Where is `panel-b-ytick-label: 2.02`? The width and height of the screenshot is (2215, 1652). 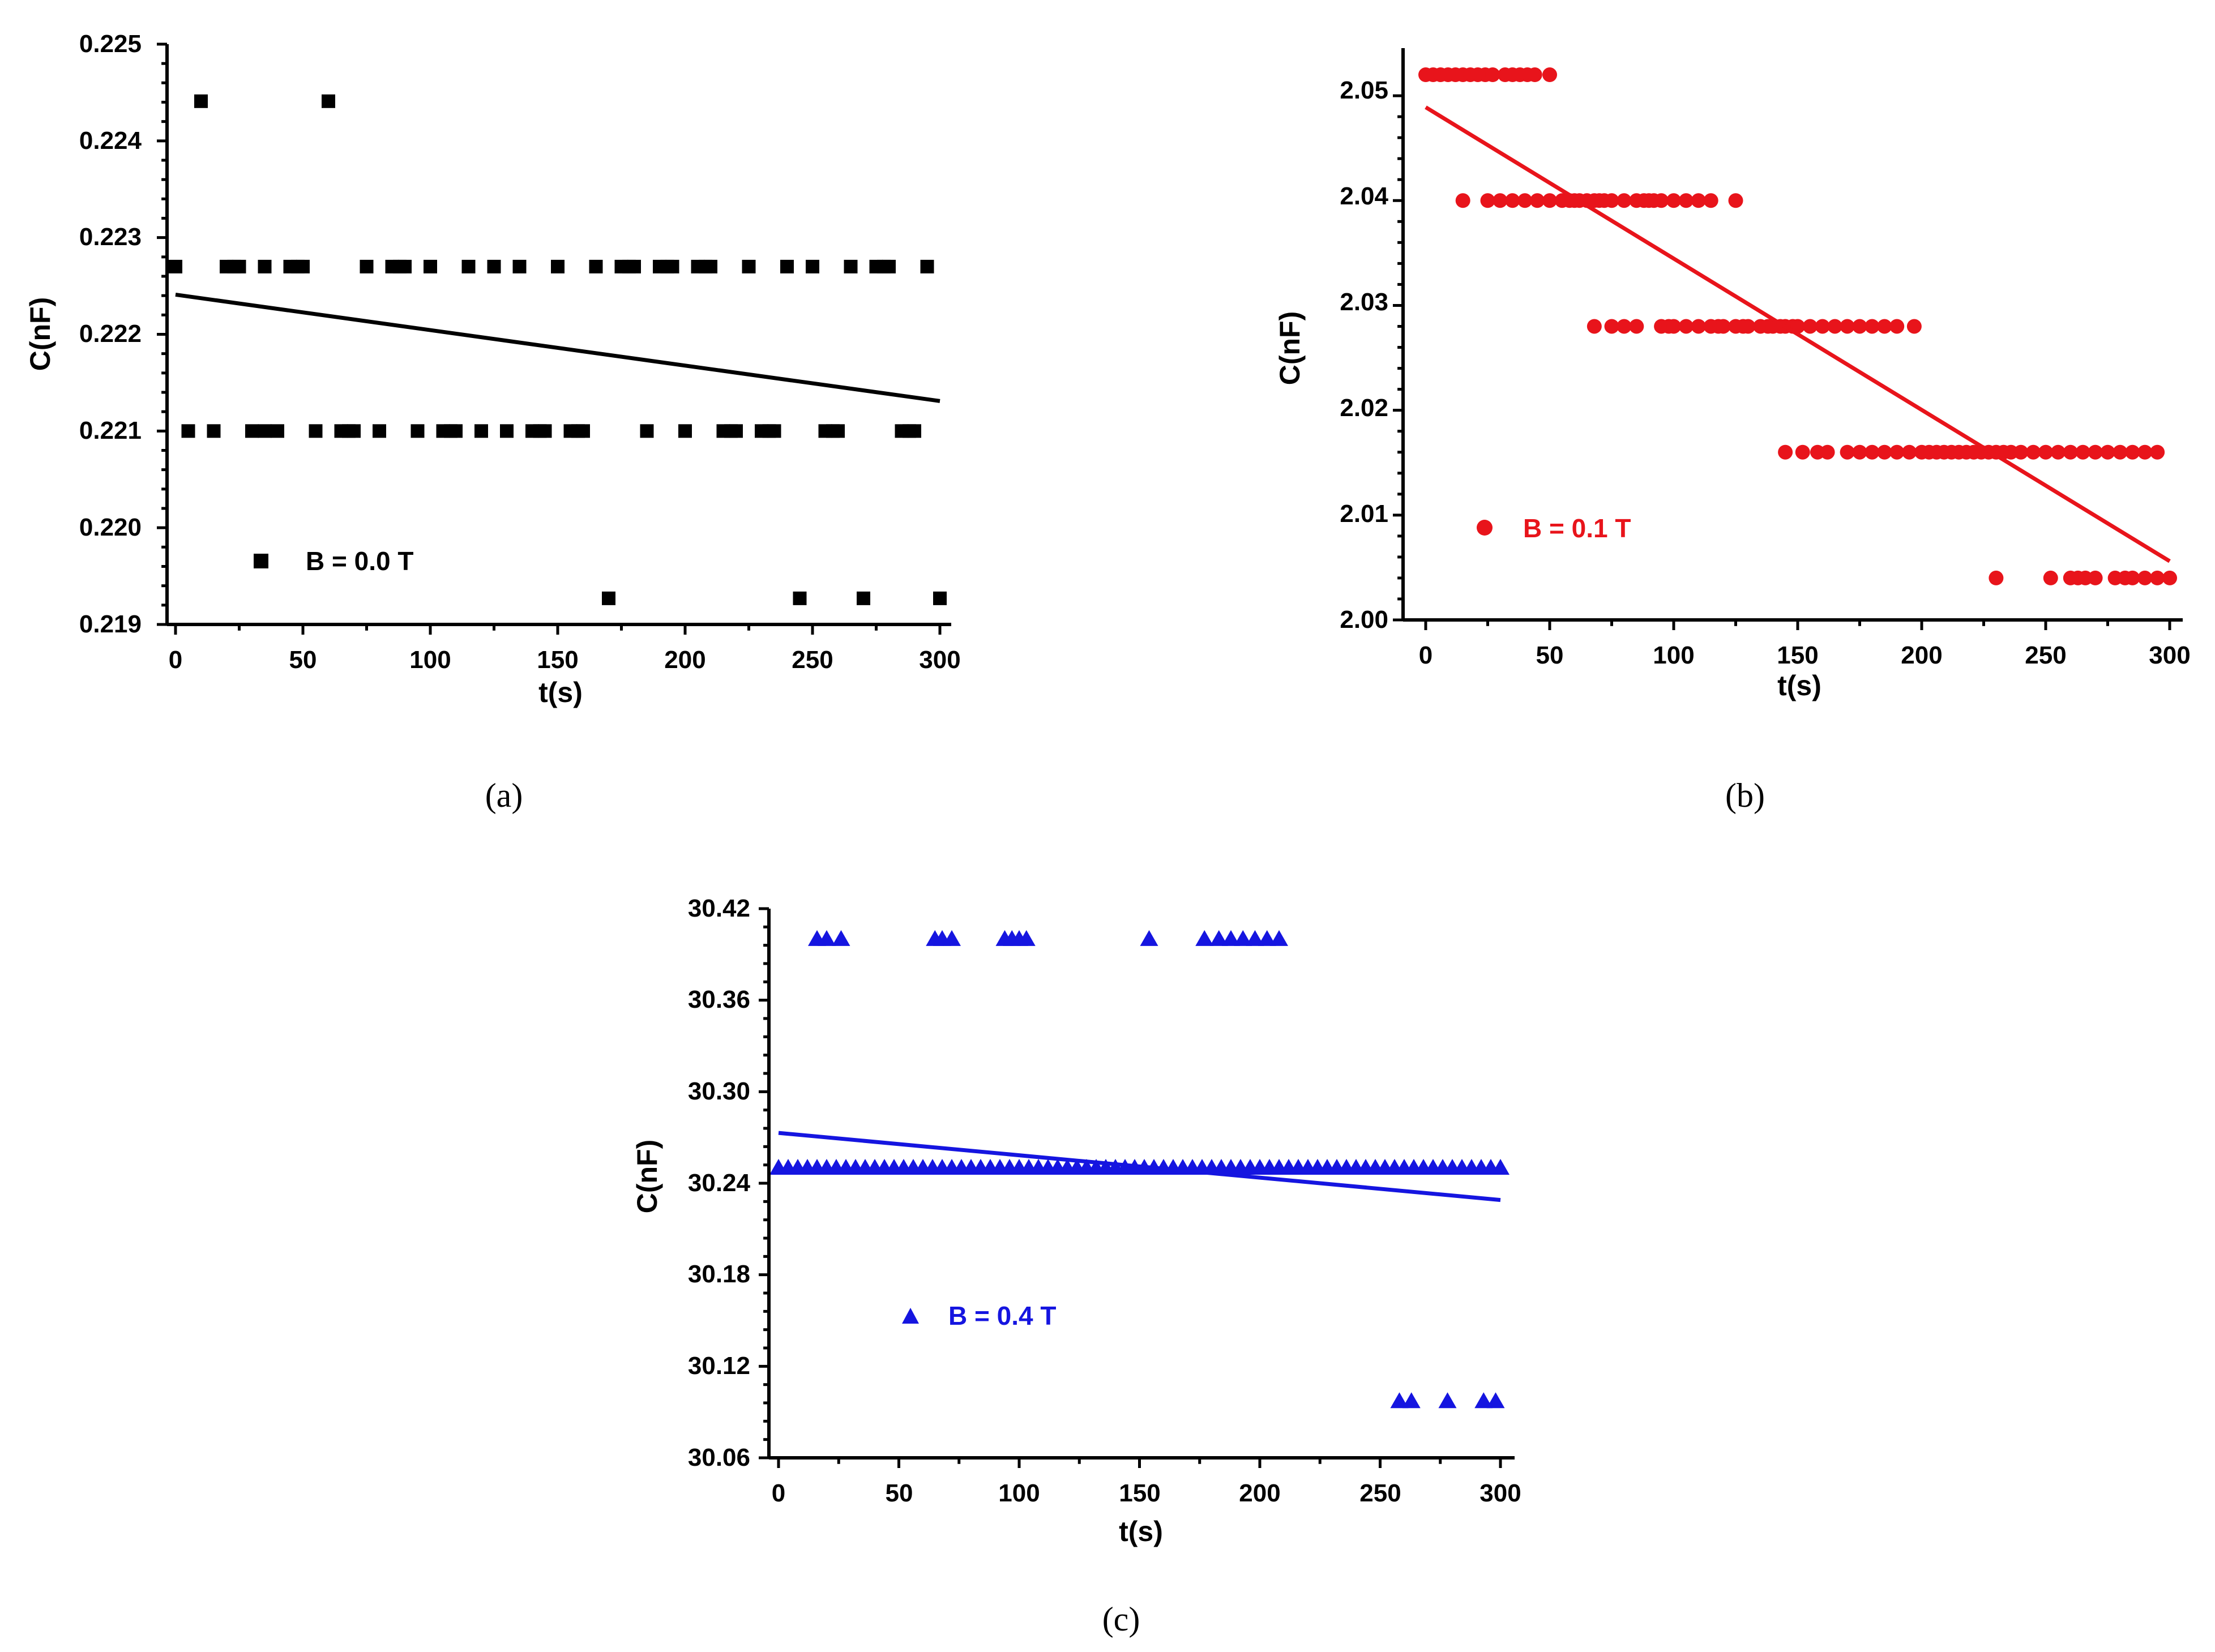 panel-b-ytick-label: 2.02 is located at coordinates (1364, 408).